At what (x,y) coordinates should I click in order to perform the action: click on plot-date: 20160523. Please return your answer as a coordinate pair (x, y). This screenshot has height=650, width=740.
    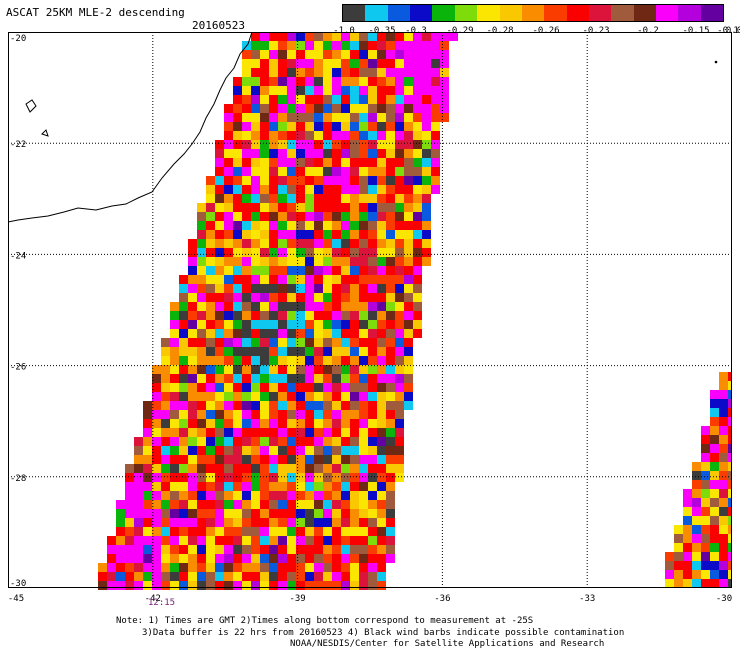
    Looking at the image, I should click on (218, 25).